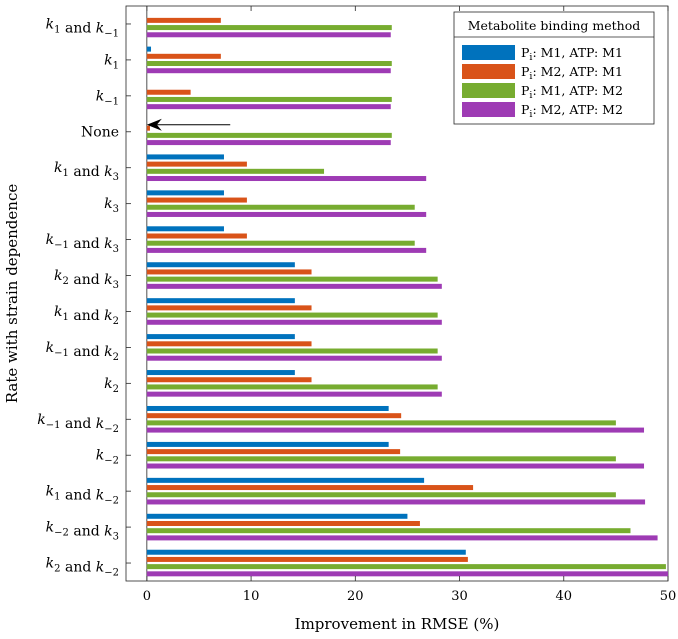 The width and height of the screenshot is (678, 639). What do you see at coordinates (554, 25) in the screenshot?
I see `legend-title: Metabolite binding method` at bounding box center [554, 25].